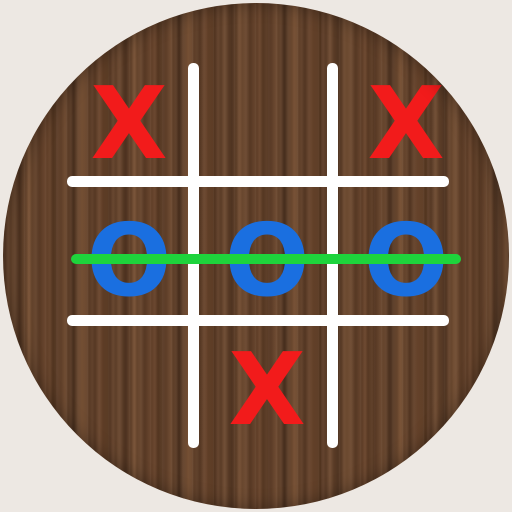  I want to click on cell-0-2: X, so click(406, 124).